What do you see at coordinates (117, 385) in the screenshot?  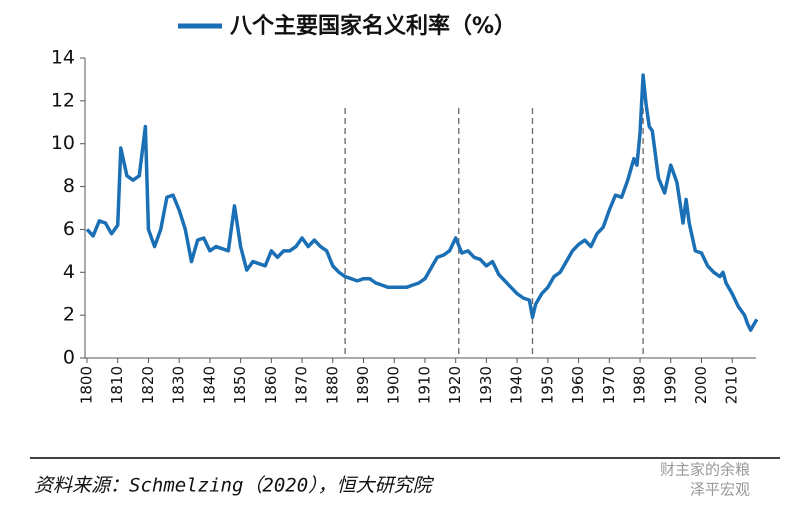 I see `x-tick-label: 1810` at bounding box center [117, 385].